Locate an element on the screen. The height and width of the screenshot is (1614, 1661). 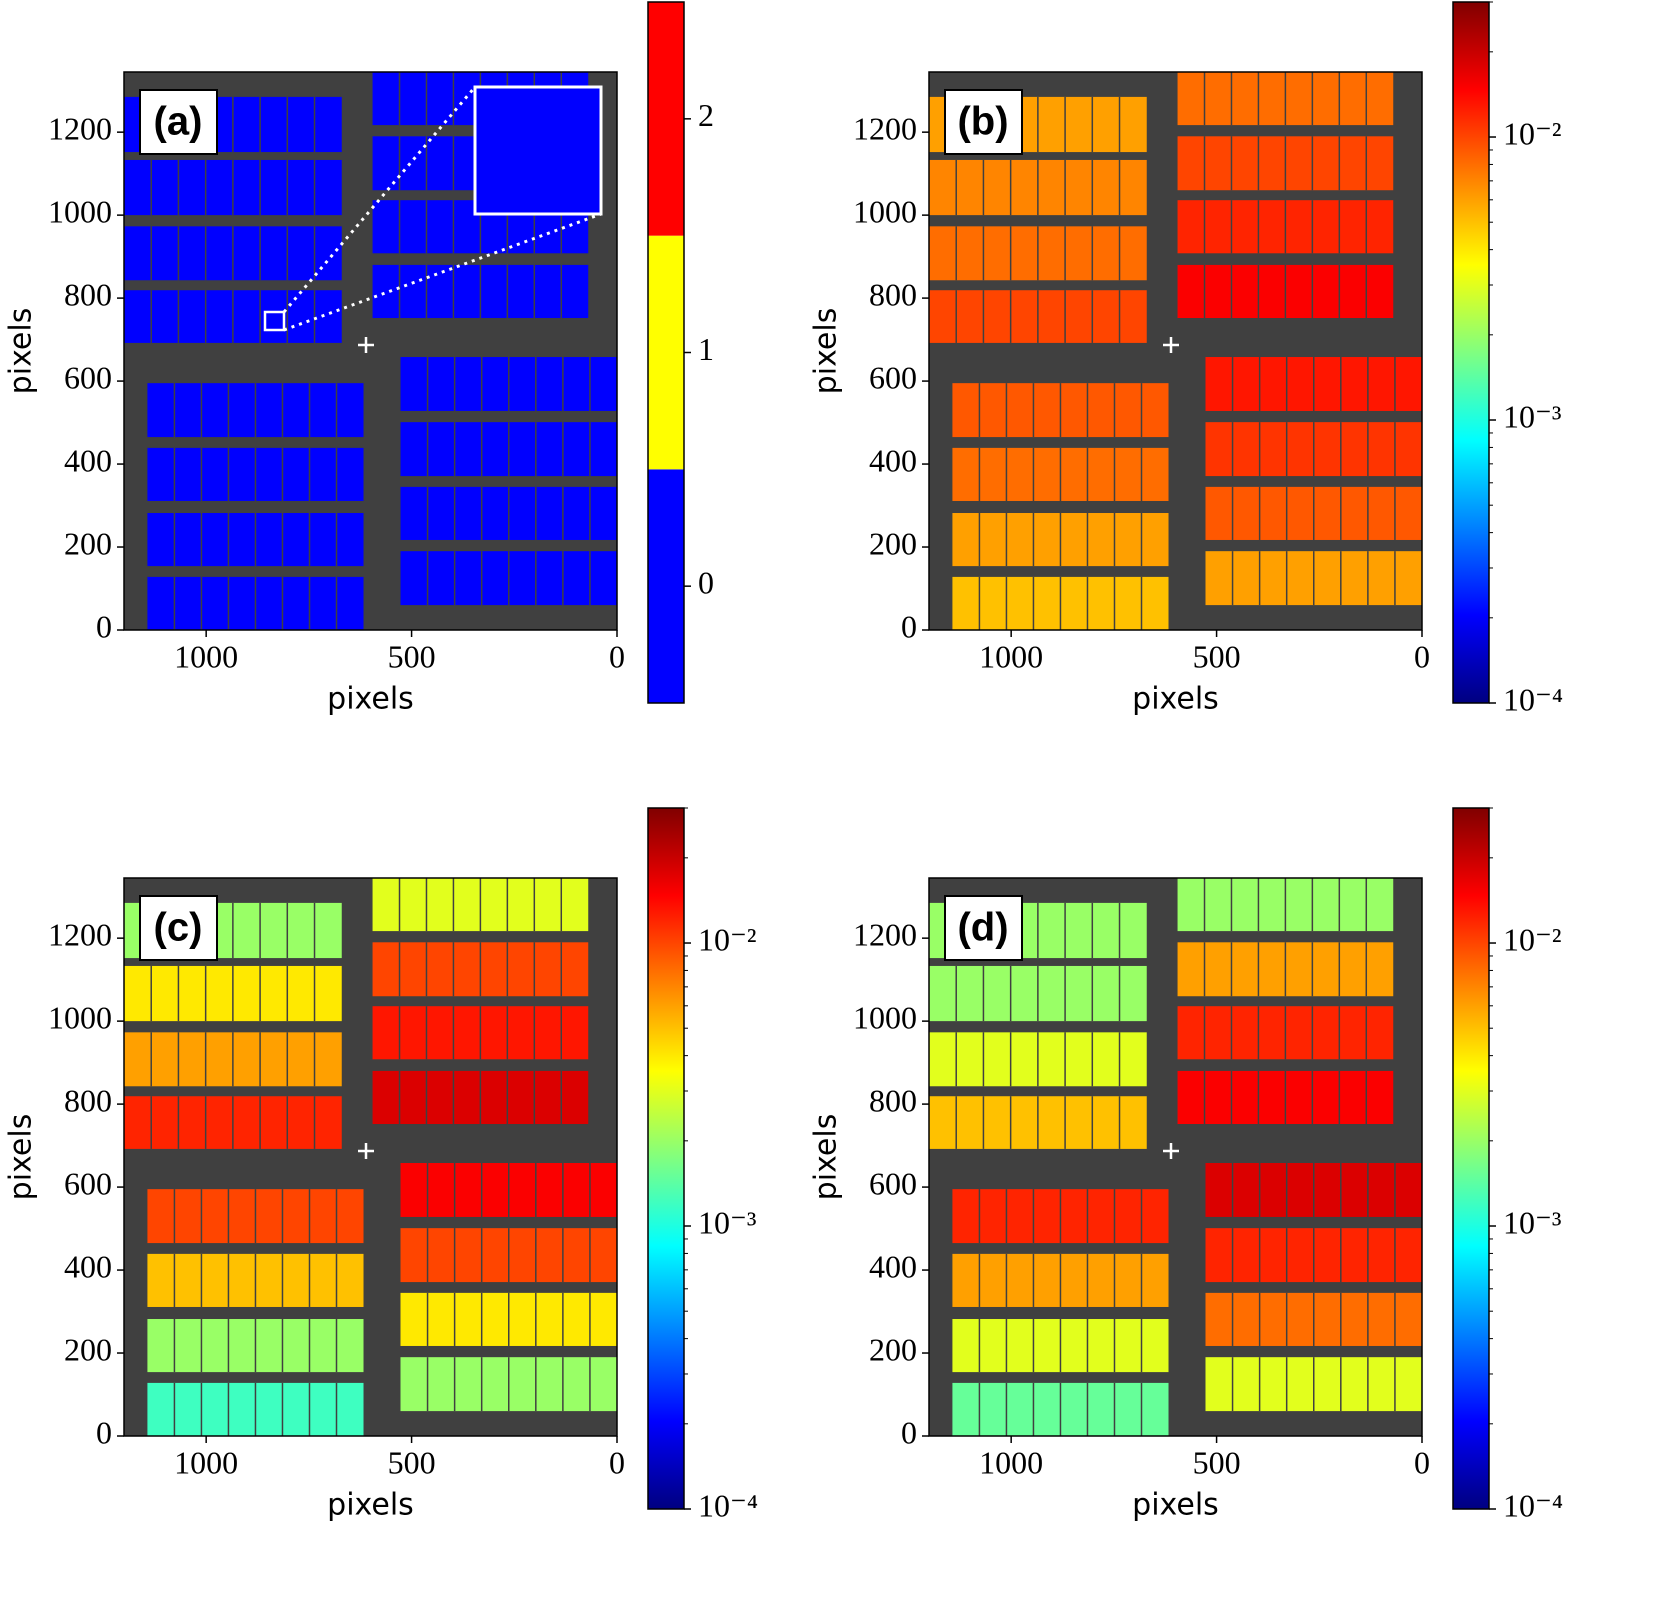
panel-label: (a) is located at coordinates (178, 122).